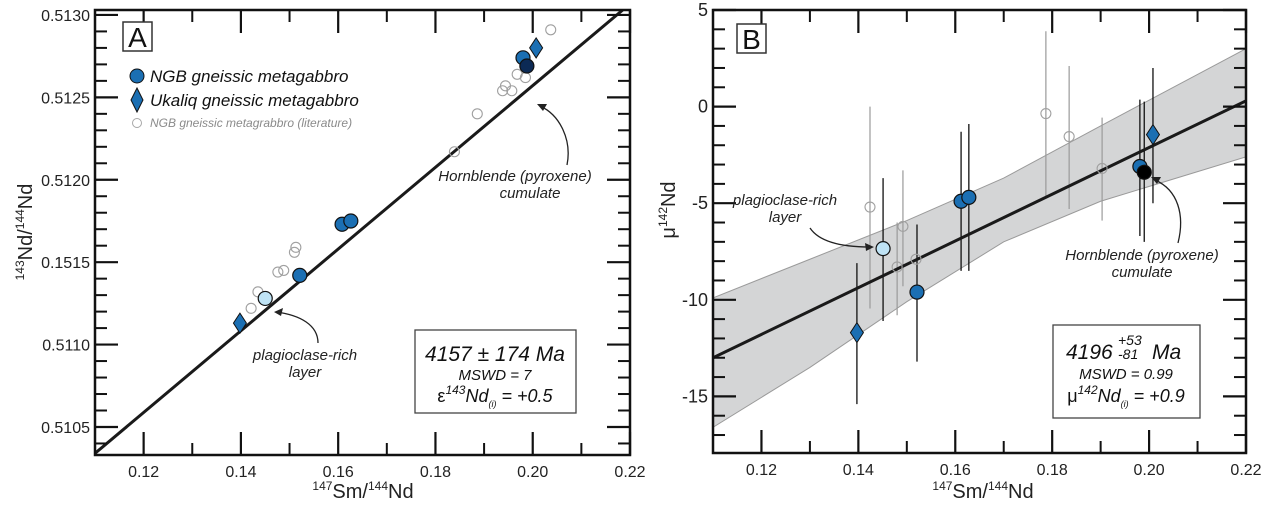  Describe the element at coordinates (350, 492) in the screenshot. I see `x-title-main1: Sm/` at that location.